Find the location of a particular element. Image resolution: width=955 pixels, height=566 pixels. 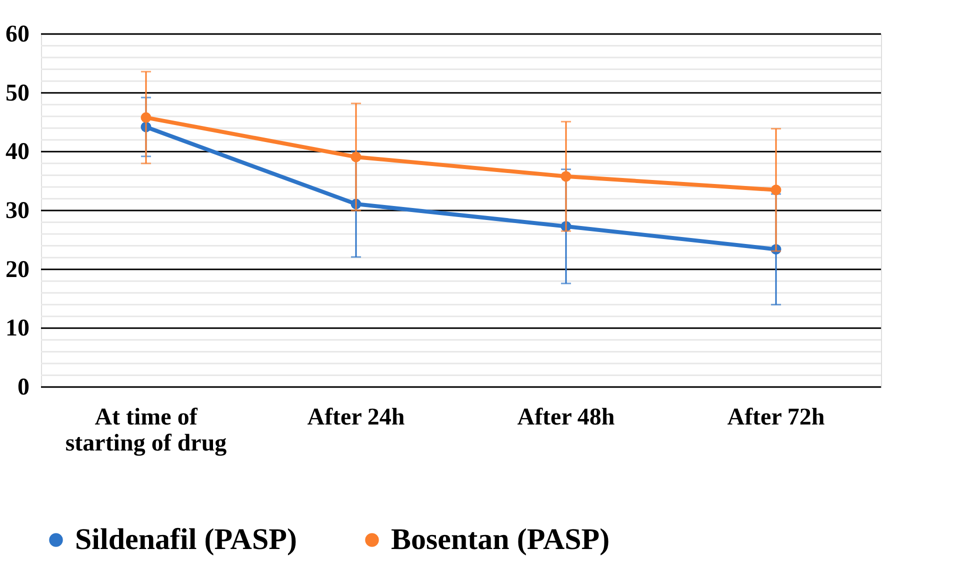

x-tick-label: After 24h is located at coordinates (356, 417).